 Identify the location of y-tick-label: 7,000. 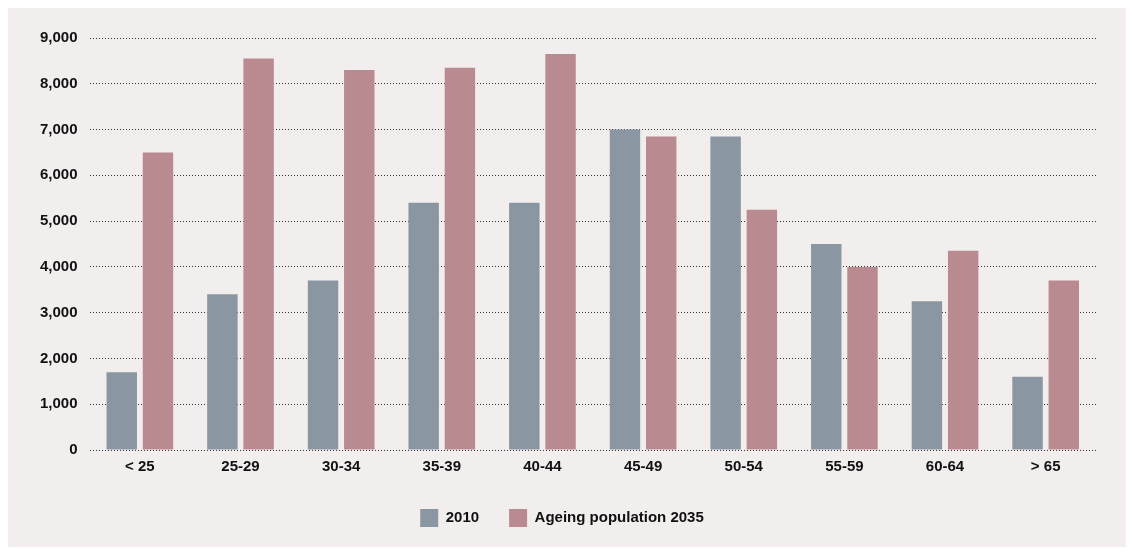
(58, 128).